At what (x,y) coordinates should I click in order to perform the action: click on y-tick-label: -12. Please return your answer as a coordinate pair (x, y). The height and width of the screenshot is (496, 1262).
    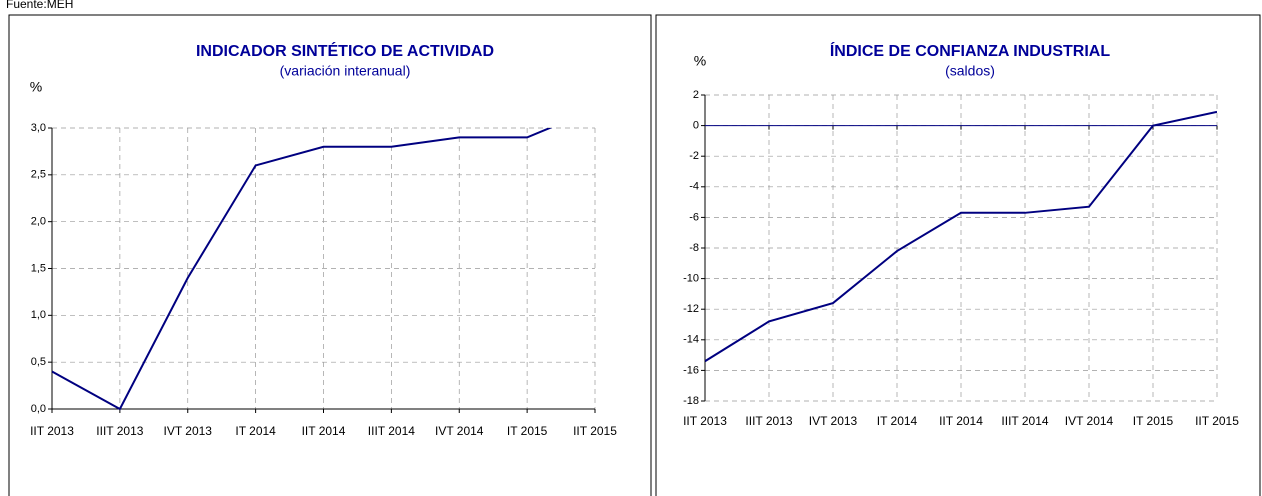
    Looking at the image, I should click on (691, 309).